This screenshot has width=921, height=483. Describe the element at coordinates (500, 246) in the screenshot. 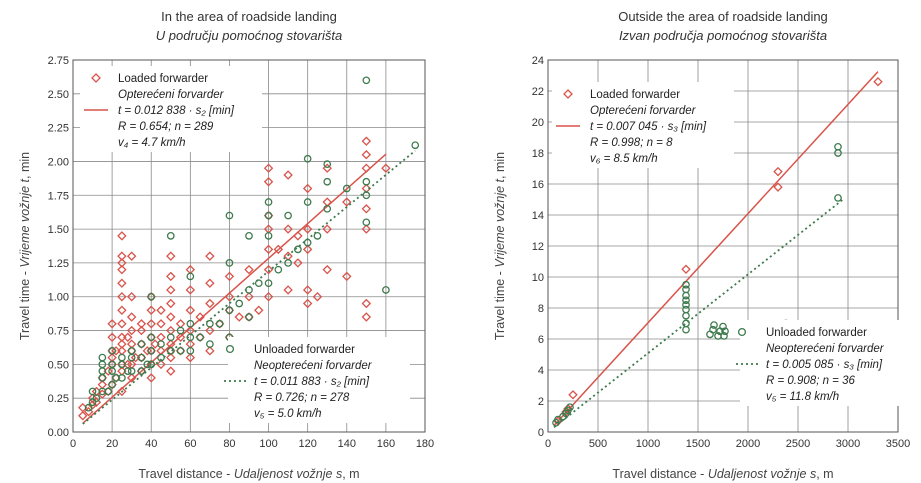

I see `y-axis-label: Travel time - Vrijeme vožnje t, min` at that location.